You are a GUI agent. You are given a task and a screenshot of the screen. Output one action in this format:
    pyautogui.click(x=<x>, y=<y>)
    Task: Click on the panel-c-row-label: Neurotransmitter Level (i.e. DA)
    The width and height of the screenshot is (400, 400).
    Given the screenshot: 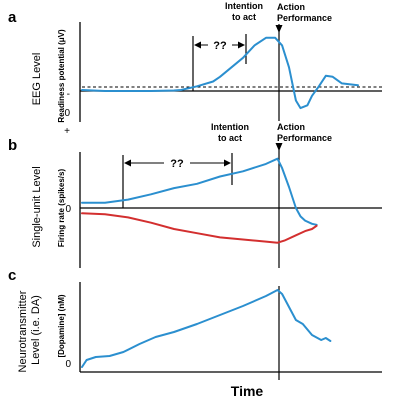 What is the action you would take?
    pyautogui.click(x=29, y=330)
    